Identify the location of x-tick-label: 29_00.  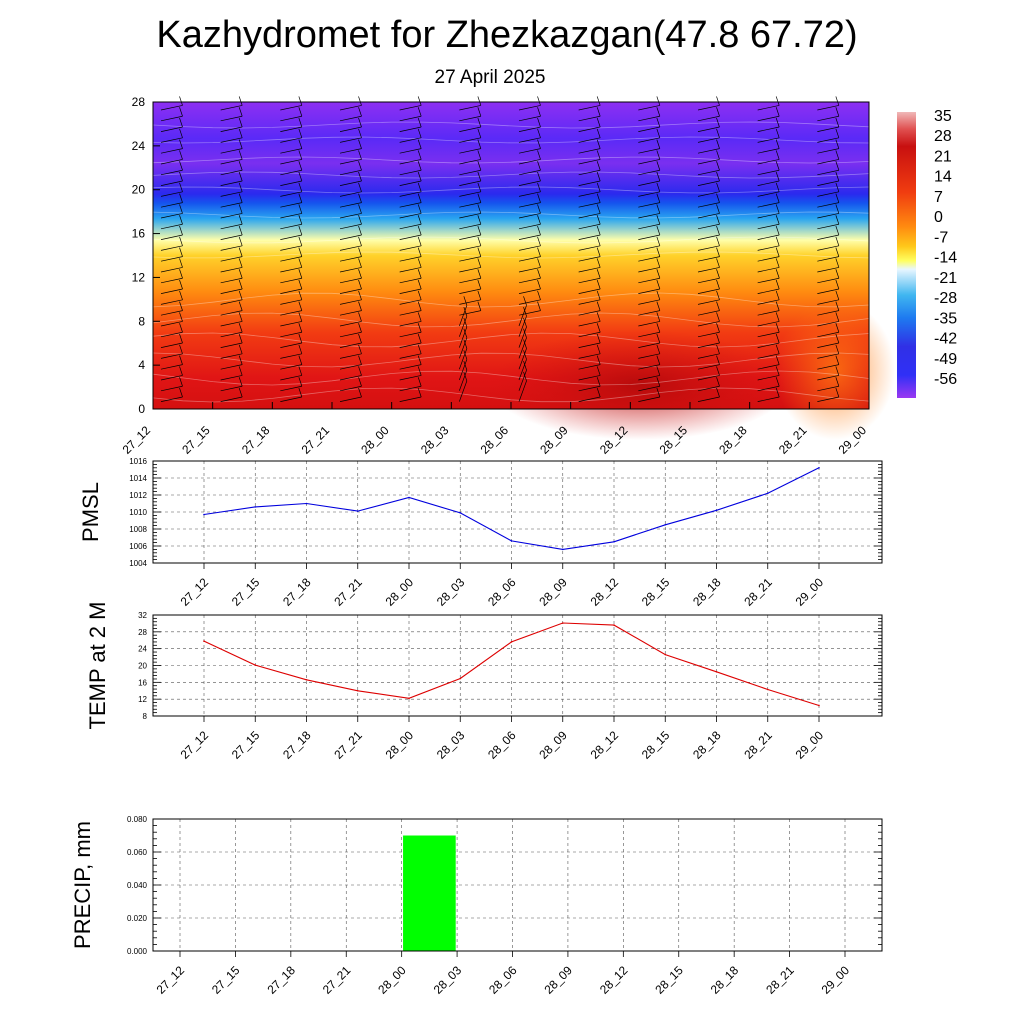
(810, 592).